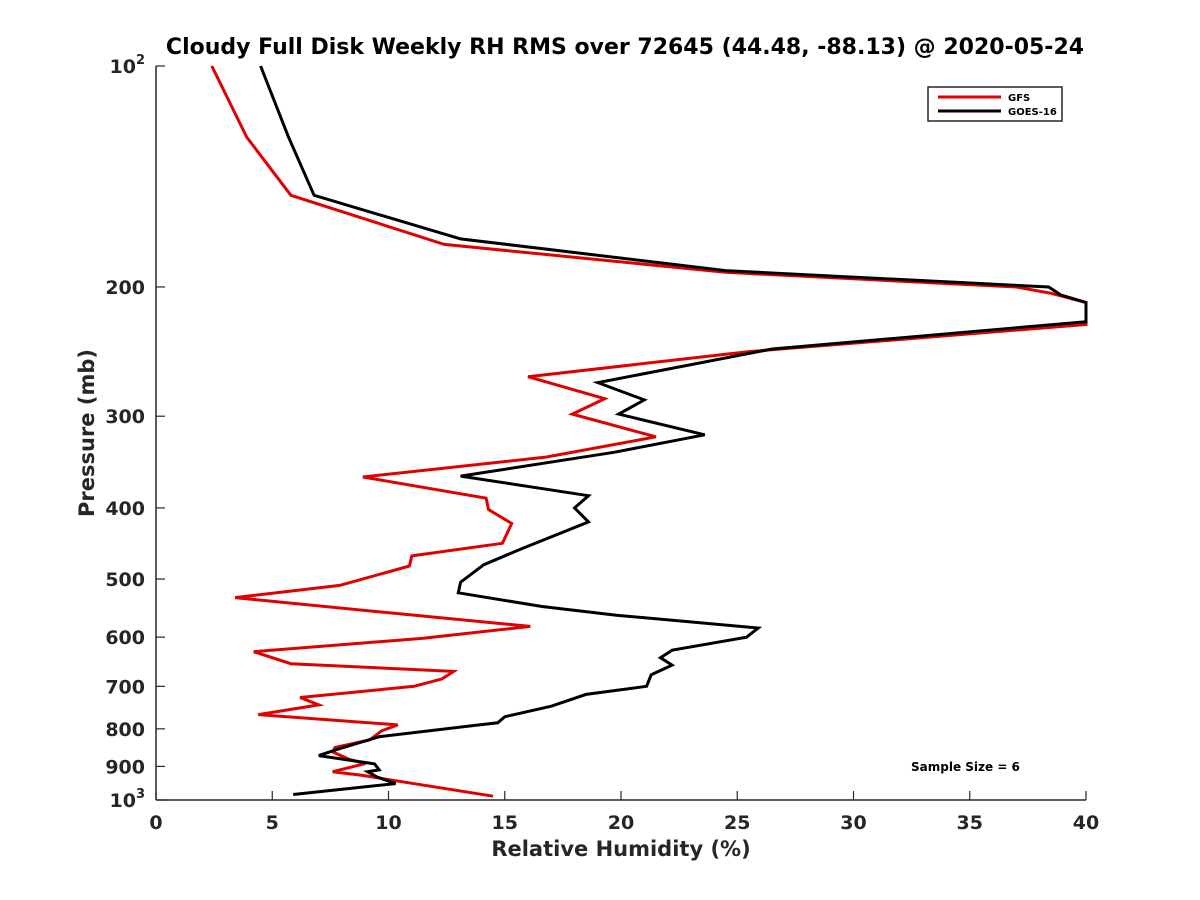 This screenshot has width=1200, height=900. Describe the element at coordinates (125, 687) in the screenshot. I see `y-tick-label: 700` at that location.